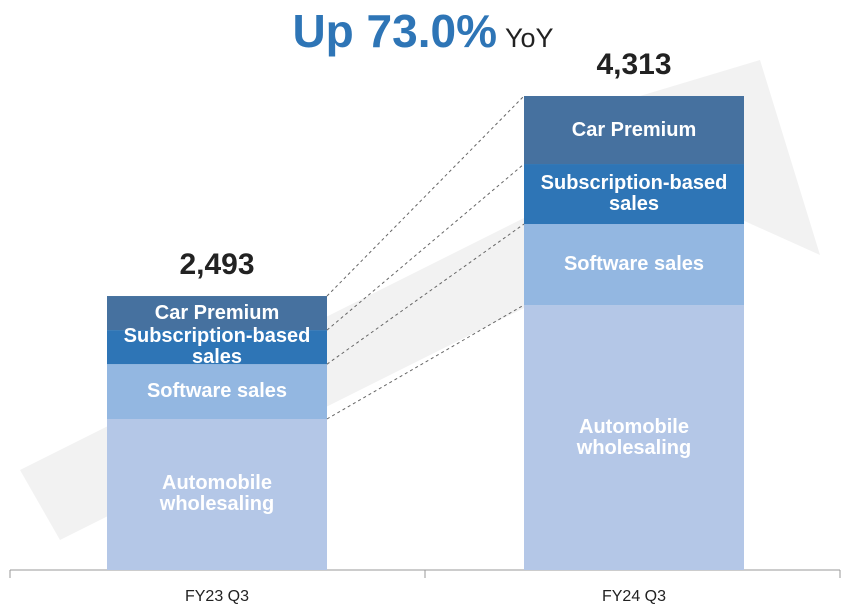 The width and height of the screenshot is (846, 606). I want to click on title-text: Up 73.0%, so click(394, 31).